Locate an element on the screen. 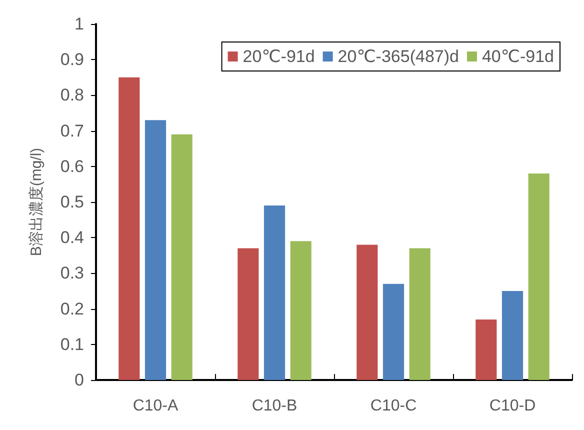 The image size is (584, 430). legend-label: 20℃-365(487)d is located at coordinates (398, 56).